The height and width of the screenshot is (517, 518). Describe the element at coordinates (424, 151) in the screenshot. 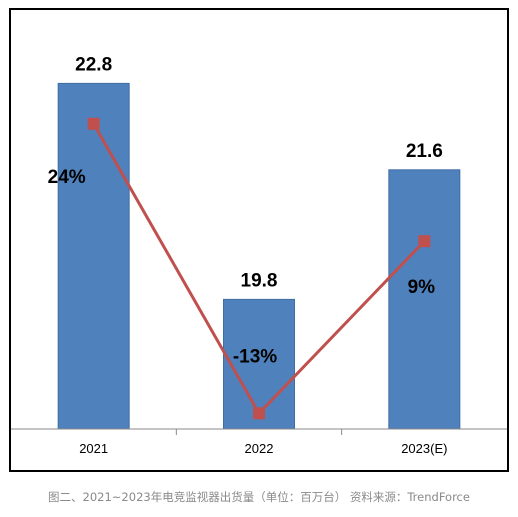

I see `bar-value-label: 21.6` at that location.